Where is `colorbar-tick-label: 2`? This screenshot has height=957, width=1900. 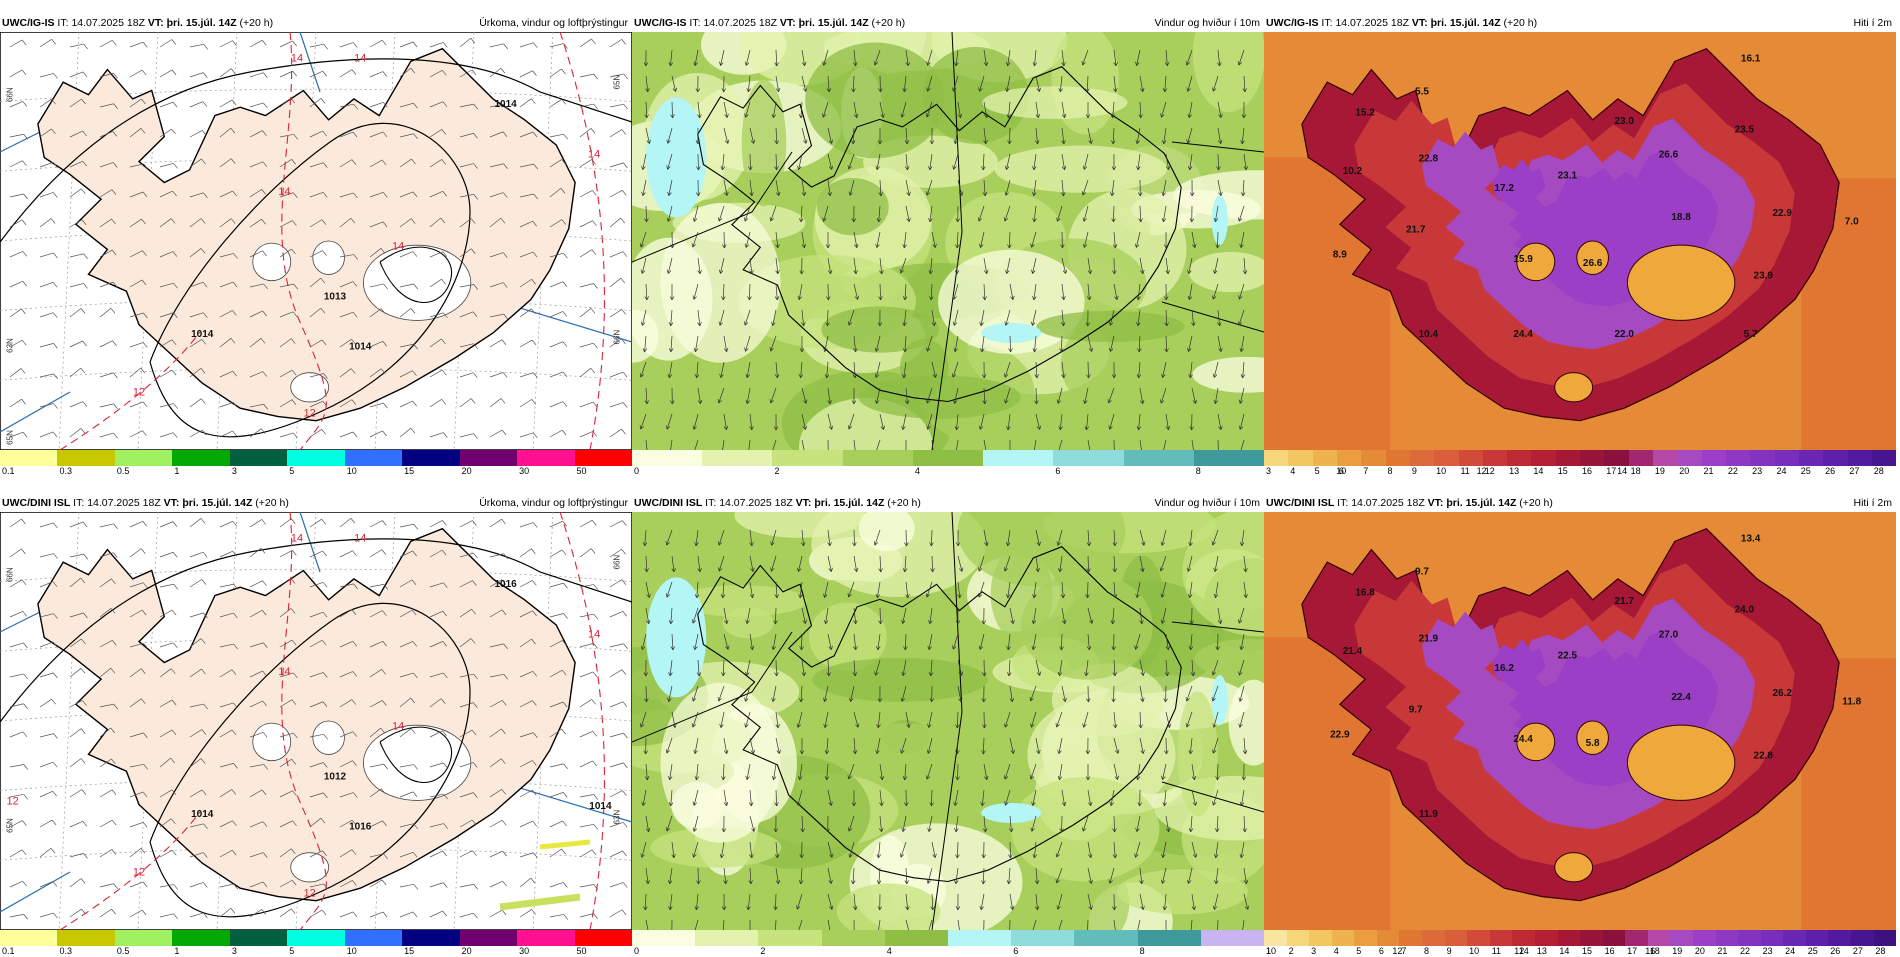 colorbar-tick-label: 2 is located at coordinates (776, 471).